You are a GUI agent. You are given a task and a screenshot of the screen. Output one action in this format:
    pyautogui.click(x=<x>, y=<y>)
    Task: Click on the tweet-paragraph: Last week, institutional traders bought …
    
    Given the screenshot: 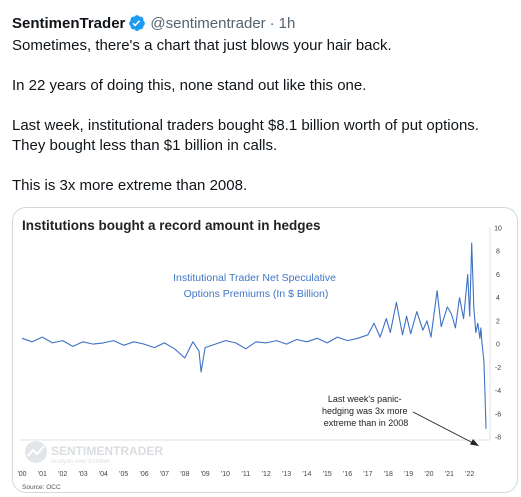 What is the action you would take?
    pyautogui.click(x=245, y=135)
    